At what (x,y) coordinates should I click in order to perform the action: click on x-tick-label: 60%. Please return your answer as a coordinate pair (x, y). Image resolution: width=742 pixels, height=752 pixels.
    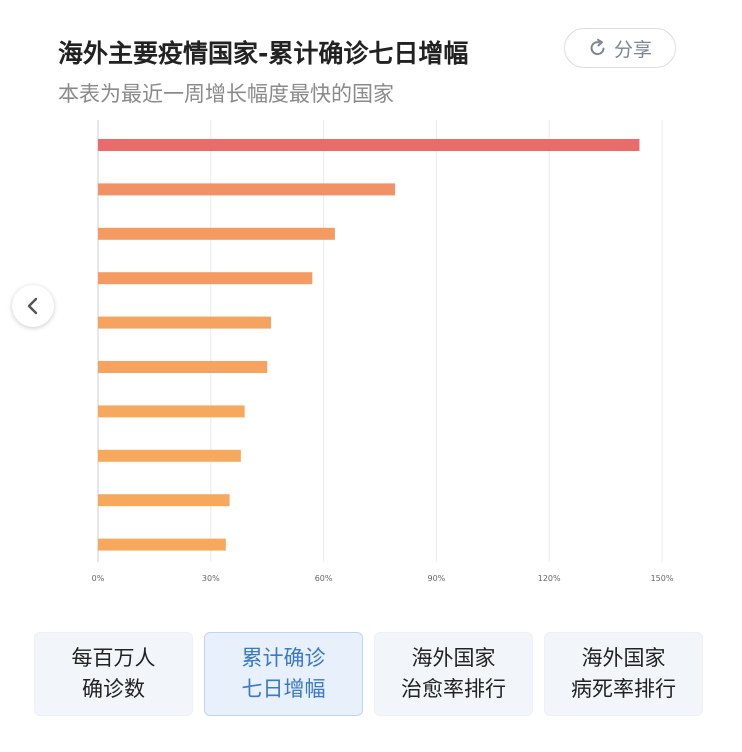
    Looking at the image, I should click on (324, 578).